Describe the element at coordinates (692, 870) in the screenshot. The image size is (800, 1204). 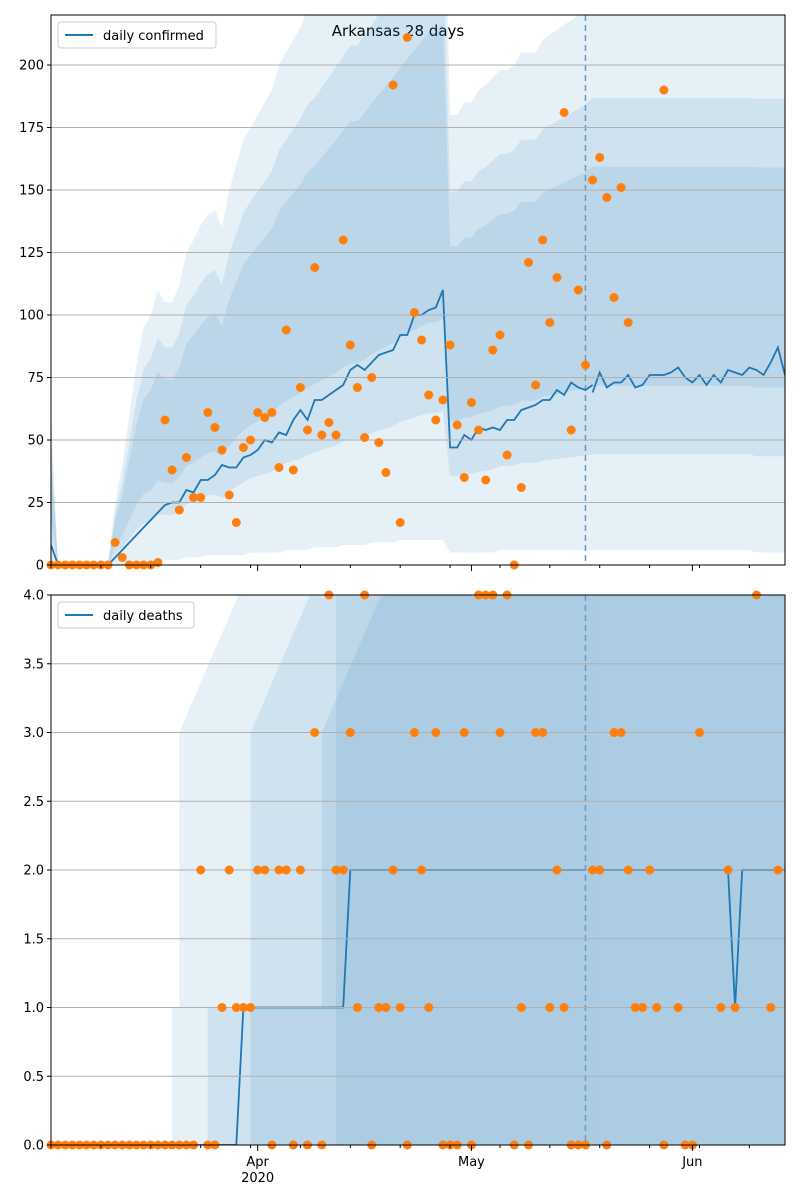
I see `uncertainty-band` at that location.